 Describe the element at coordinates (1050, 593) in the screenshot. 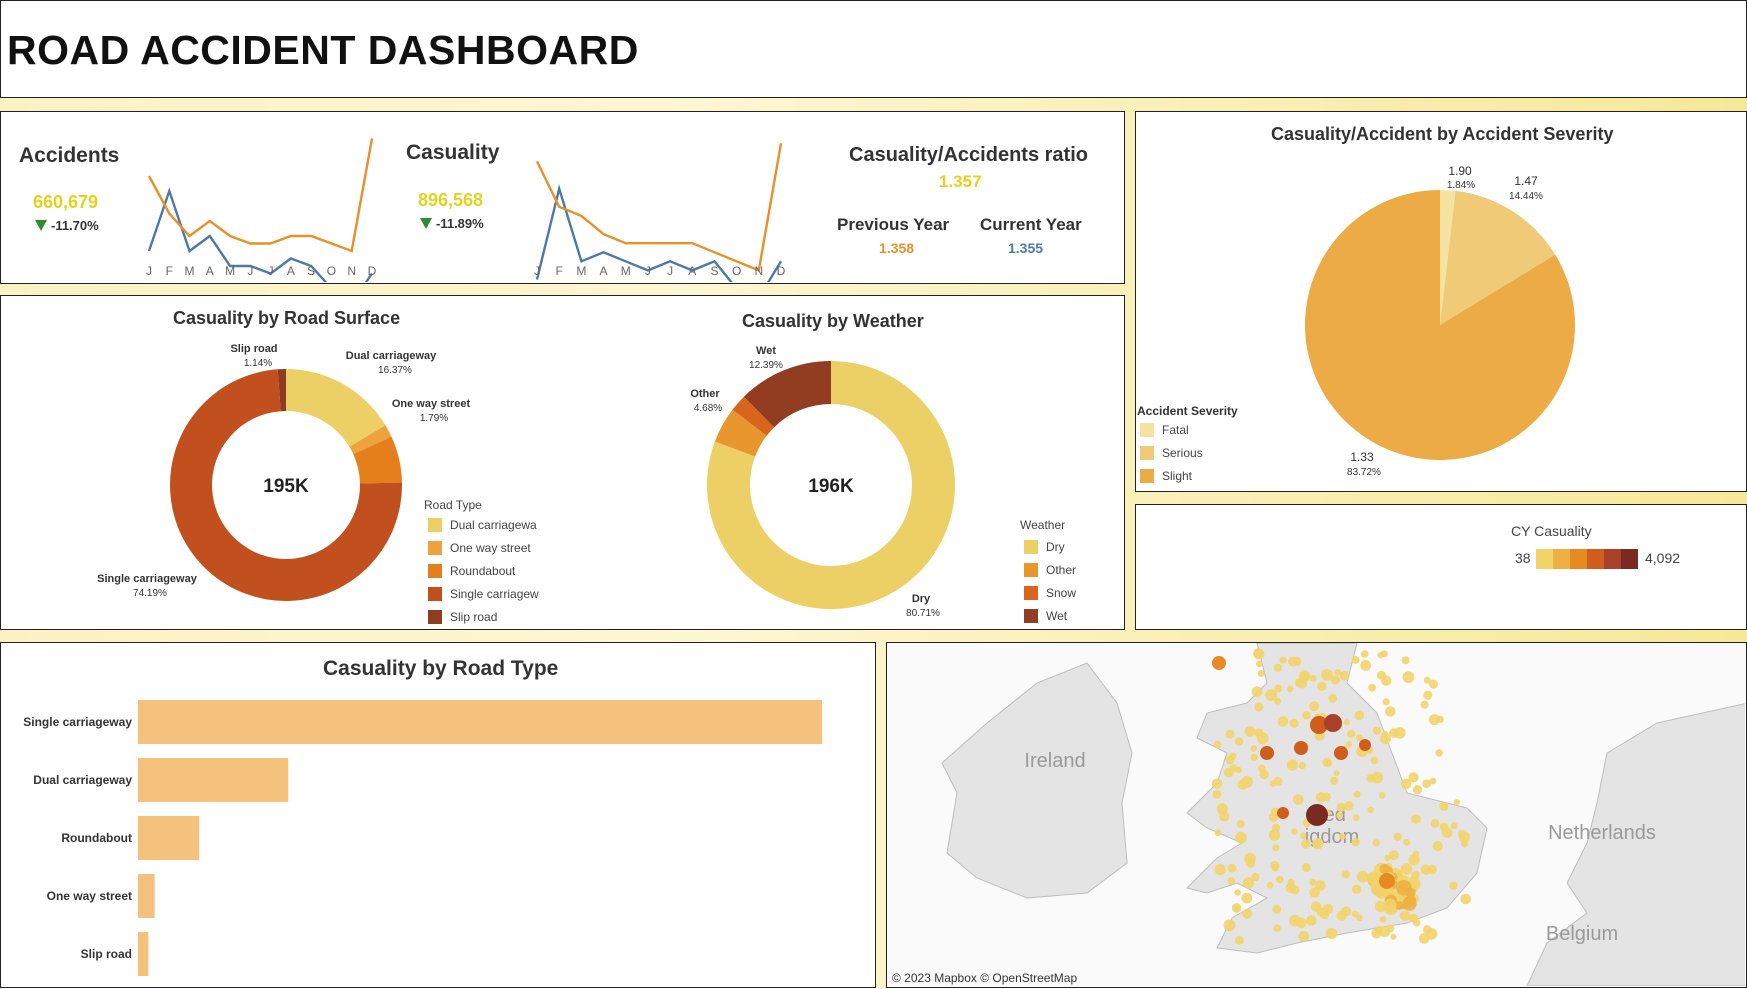

I see `weather-legend-item: Snow` at that location.